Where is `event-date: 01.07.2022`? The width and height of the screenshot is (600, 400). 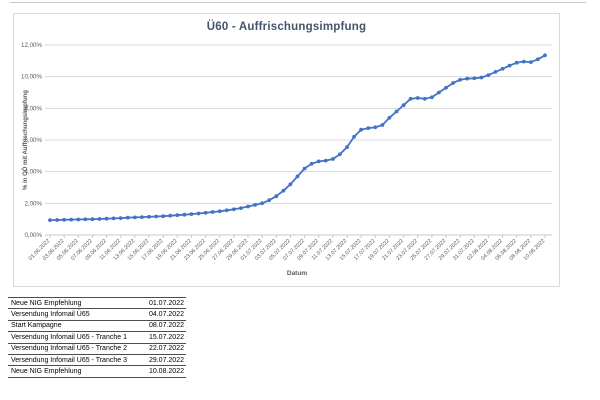
event-date: 01.07.2022 is located at coordinates (166, 303).